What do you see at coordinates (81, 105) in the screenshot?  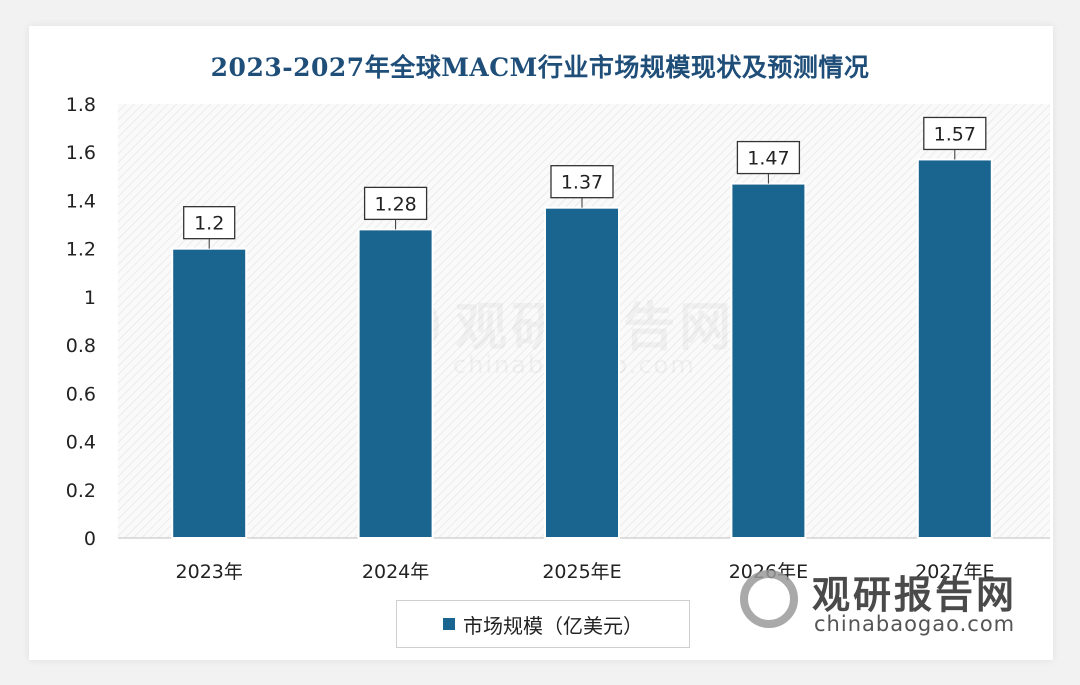 I see `y-tick-label: 1.8` at bounding box center [81, 105].